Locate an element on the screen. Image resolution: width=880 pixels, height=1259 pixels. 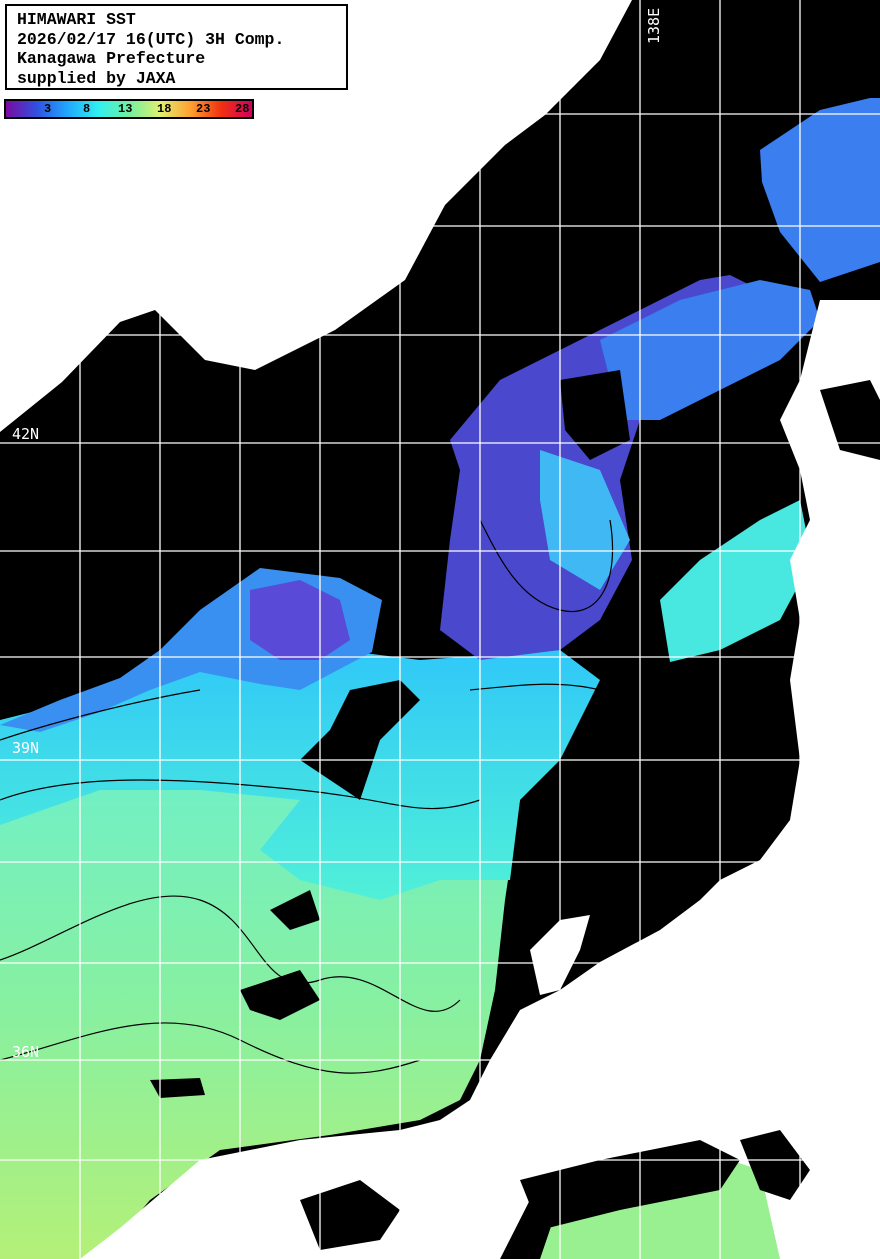
latitude-label-39n: 39N is located at coordinates (26, 748).